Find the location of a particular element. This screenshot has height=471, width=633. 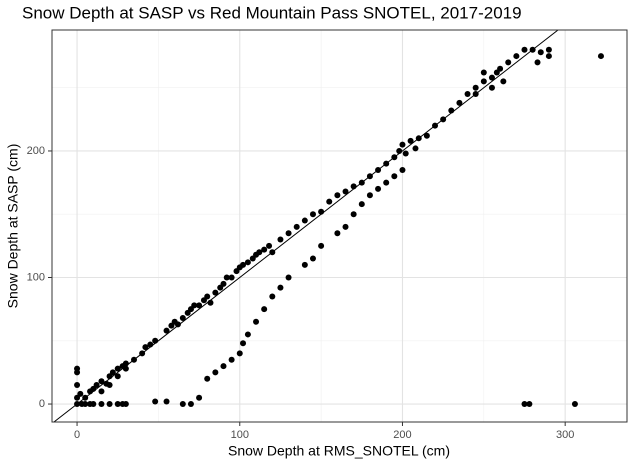

x-tick-label: 300 is located at coordinates (565, 435).